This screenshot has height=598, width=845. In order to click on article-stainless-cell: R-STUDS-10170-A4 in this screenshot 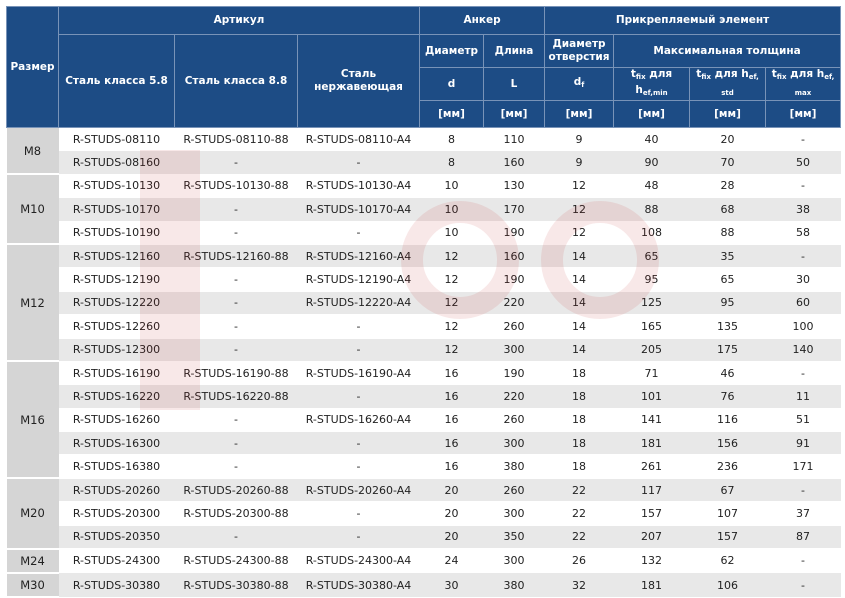, I will do `click(358, 209)`.